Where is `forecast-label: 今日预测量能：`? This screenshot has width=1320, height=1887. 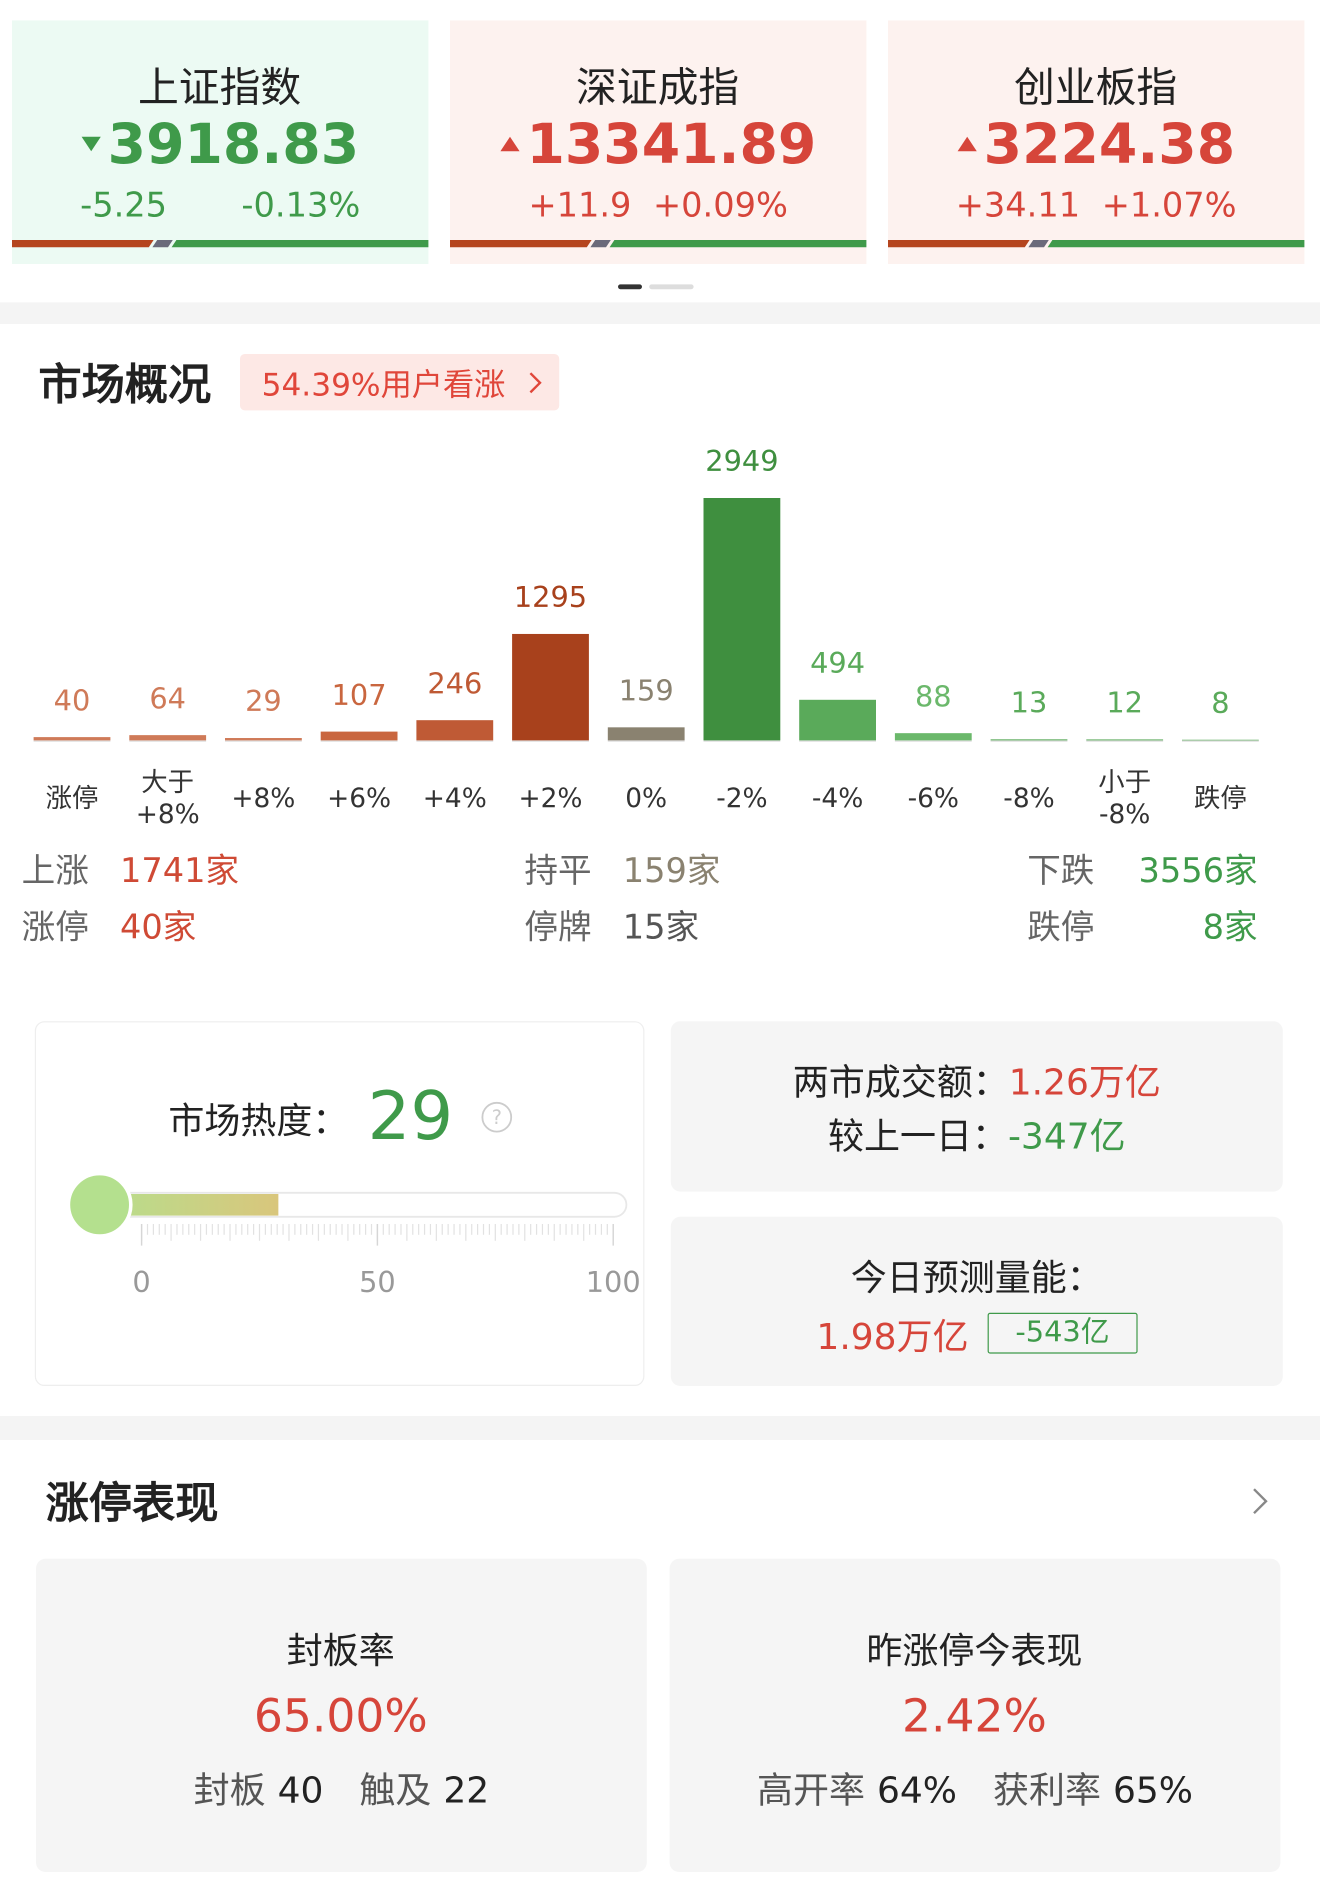
forecast-label: 今日预测量能： is located at coordinates (976, 1278).